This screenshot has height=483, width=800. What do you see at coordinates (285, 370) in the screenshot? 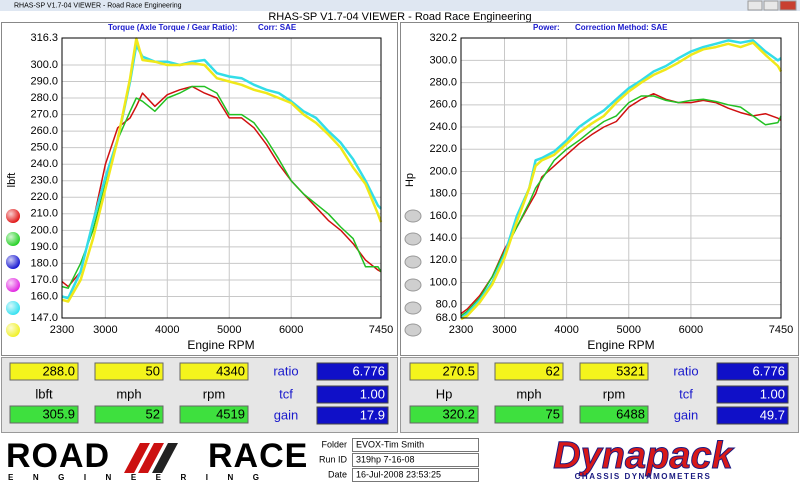
I see `param-label: ratio` at bounding box center [285, 370].